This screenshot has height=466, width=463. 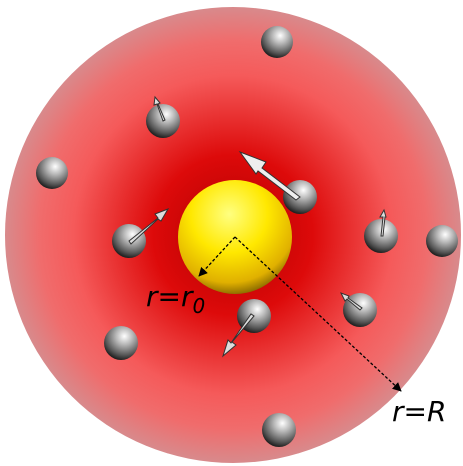 What do you see at coordinates (198, 306) in the screenshot?
I see `inner-radius-subscript: 0` at bounding box center [198, 306].